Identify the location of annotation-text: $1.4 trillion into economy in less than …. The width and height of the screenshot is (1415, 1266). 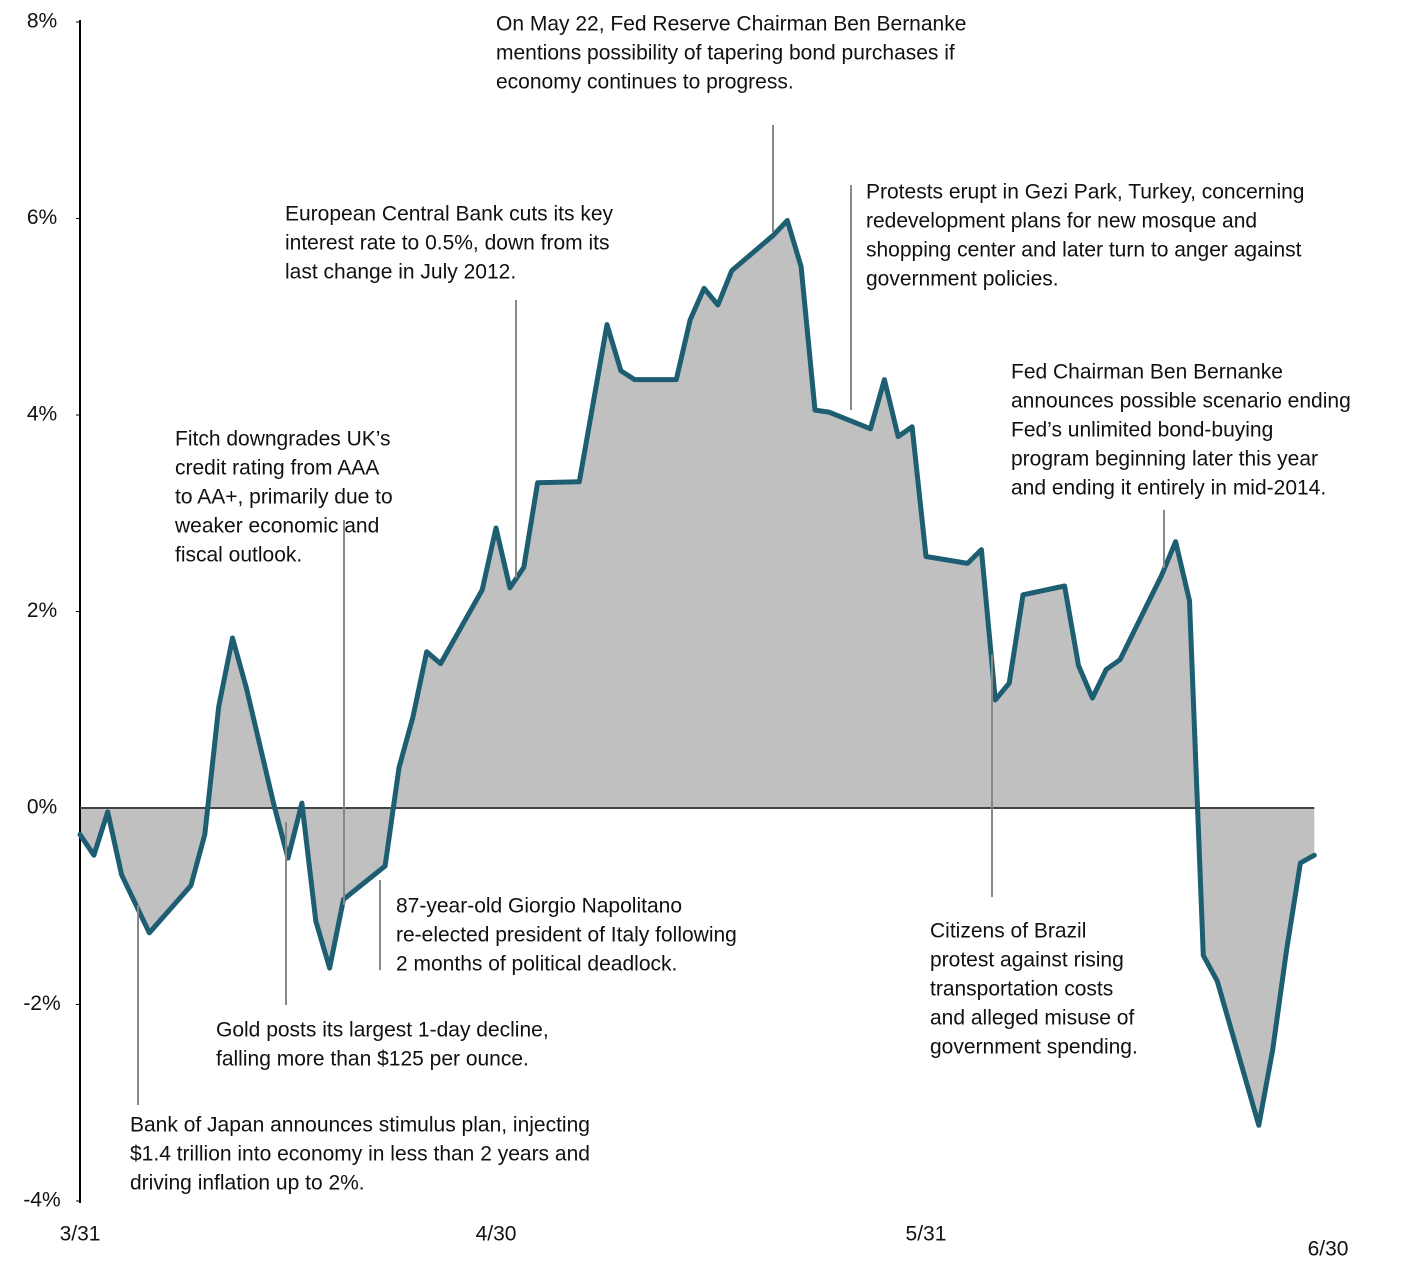
(360, 1154).